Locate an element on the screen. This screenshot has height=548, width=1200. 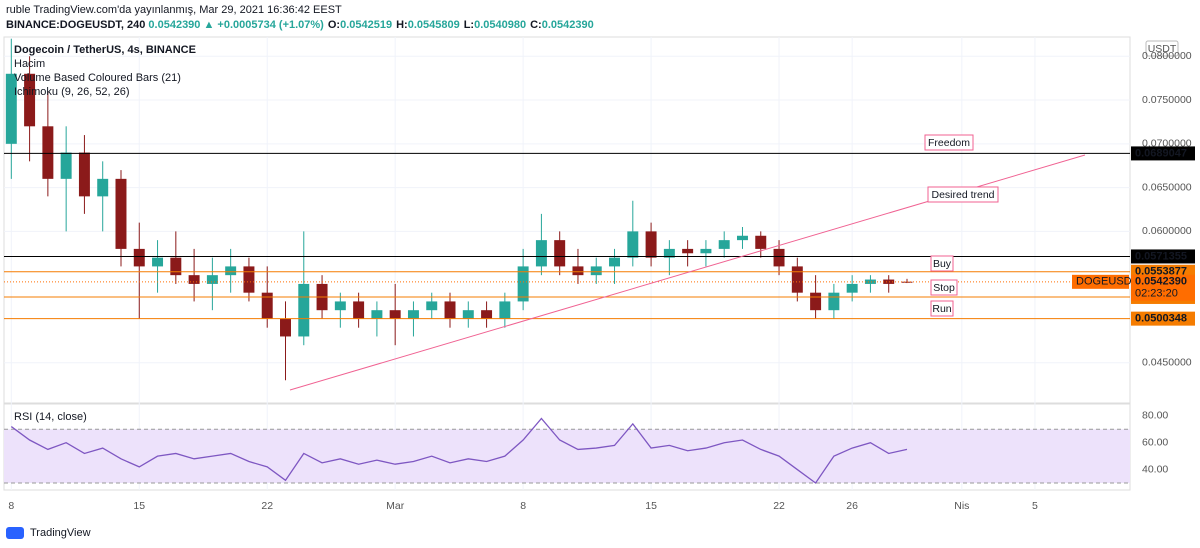
legend: Dogecoin / TetherUS, 4s, BINANCE is located at coordinates (105, 50).